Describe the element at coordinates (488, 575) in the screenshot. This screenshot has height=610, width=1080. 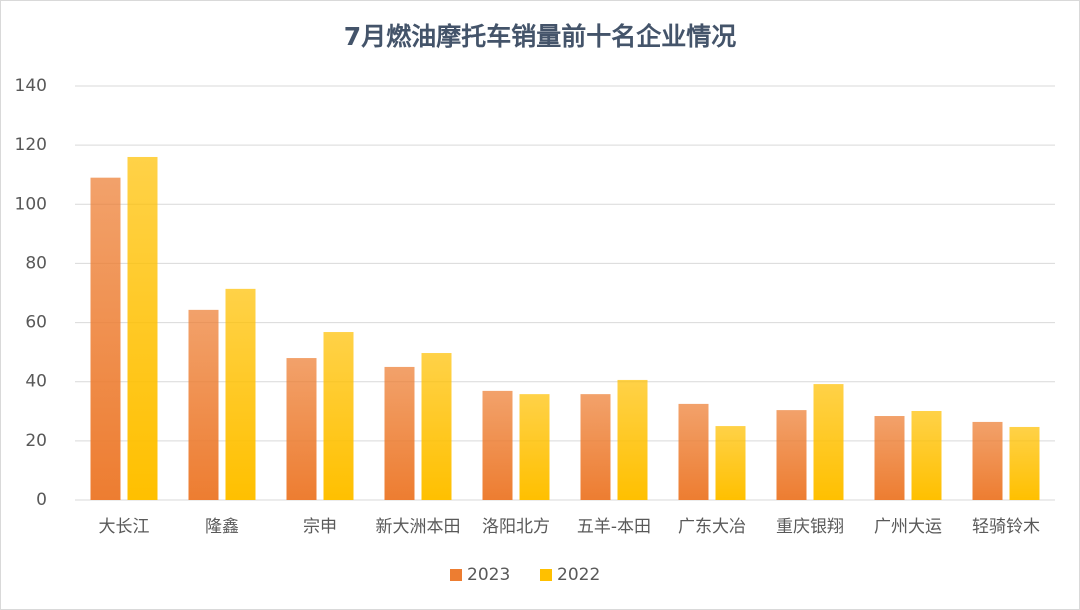
I see `legend-label: 2023` at that location.